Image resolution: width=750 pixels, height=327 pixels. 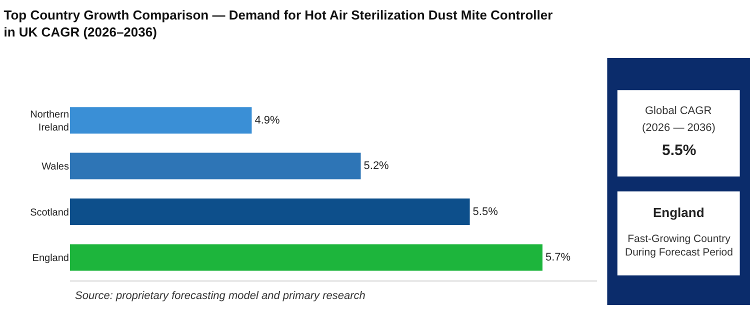 What do you see at coordinates (678, 212) in the screenshot?
I see `text: England` at bounding box center [678, 212].